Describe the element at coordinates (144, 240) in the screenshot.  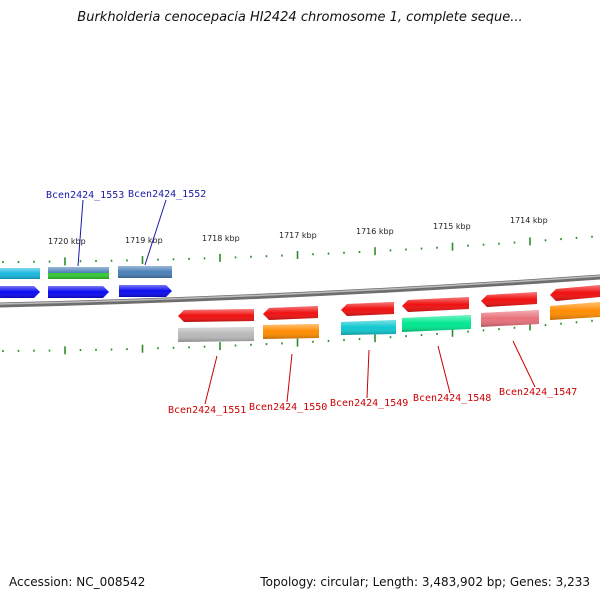
I see `tick-label-1719: 1719 kbp` at that location.